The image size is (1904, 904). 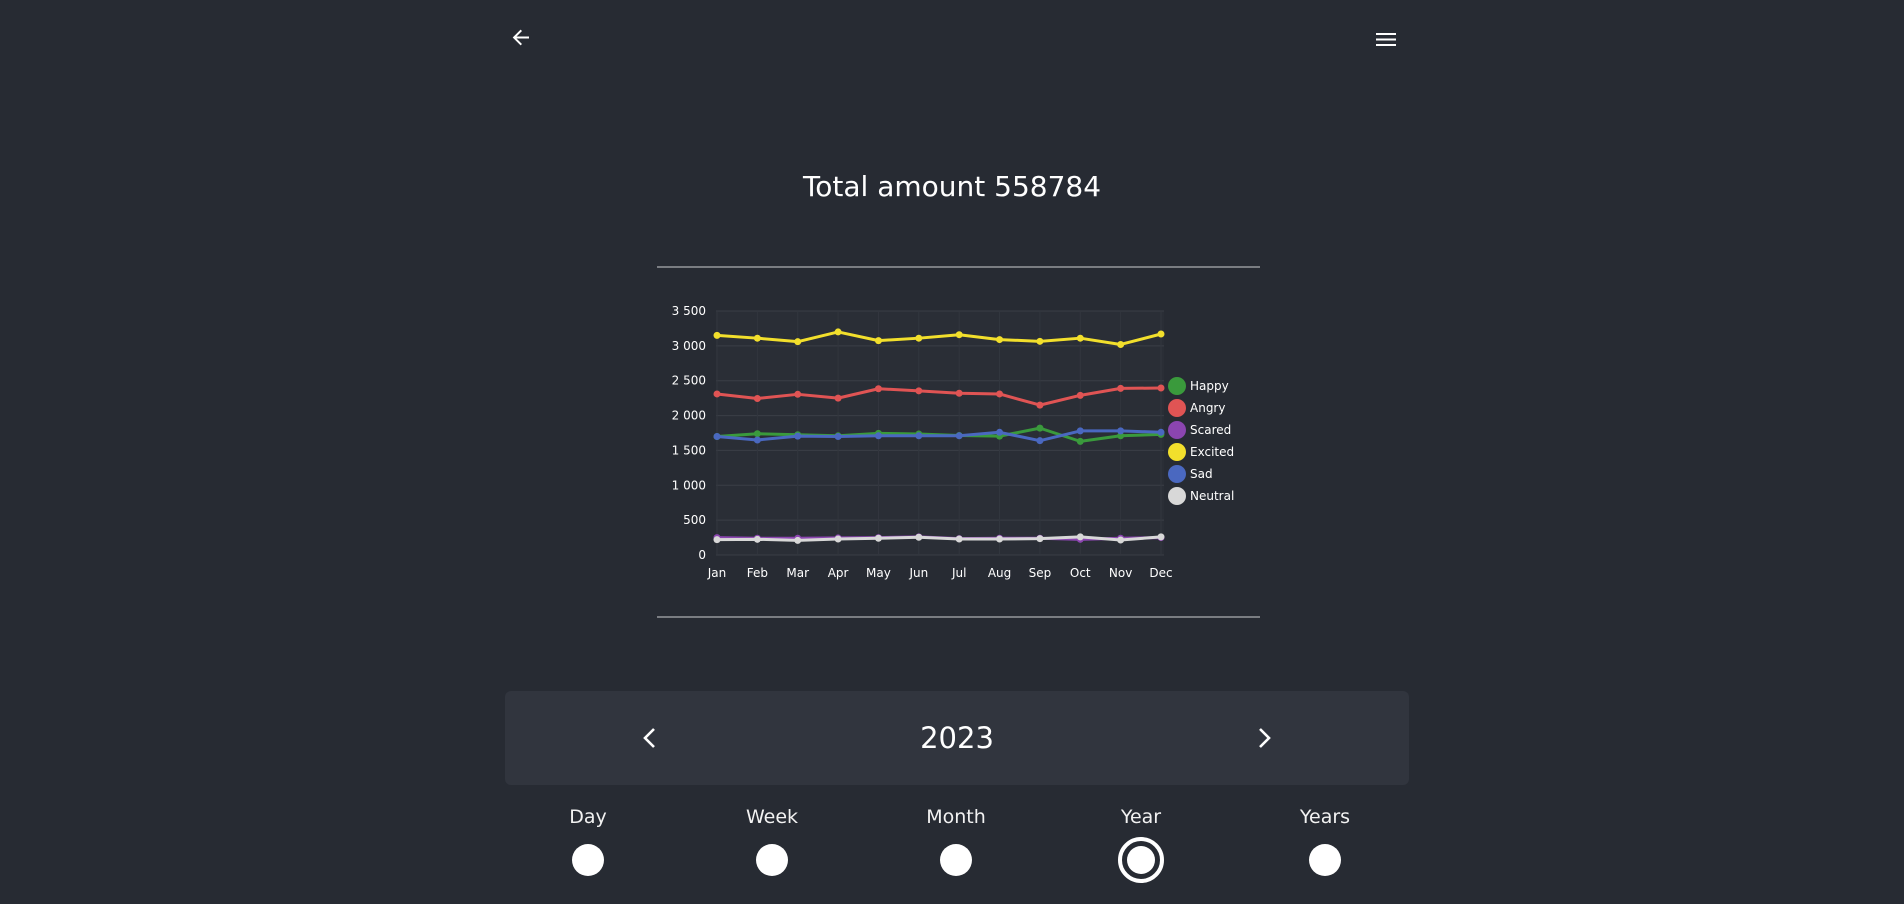 What do you see at coordinates (772, 860) in the screenshot?
I see `range-radio-week` at bounding box center [772, 860].